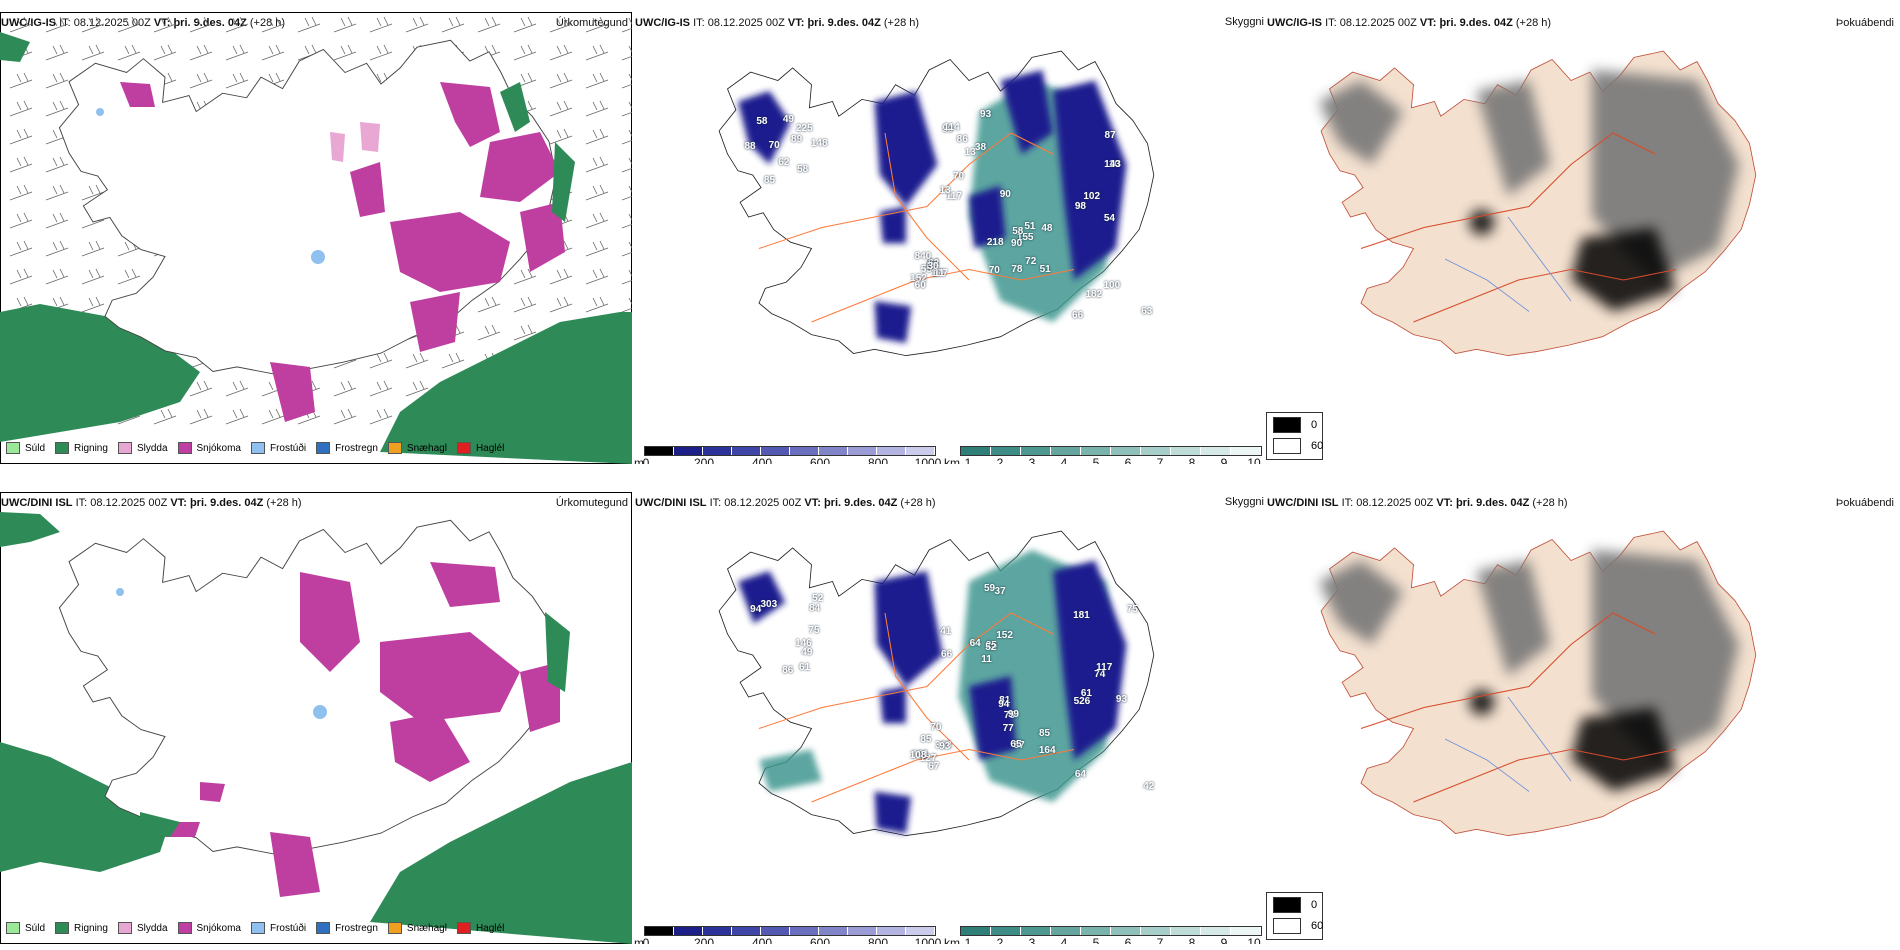 The height and width of the screenshot is (950, 1900). I want to click on visibility-tick: 8, so click(1192, 940).